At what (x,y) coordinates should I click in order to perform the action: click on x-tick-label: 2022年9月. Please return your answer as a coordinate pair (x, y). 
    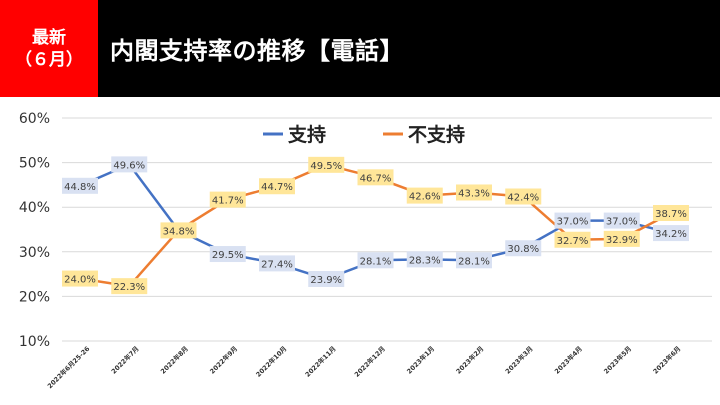
    Looking at the image, I should click on (224, 360).